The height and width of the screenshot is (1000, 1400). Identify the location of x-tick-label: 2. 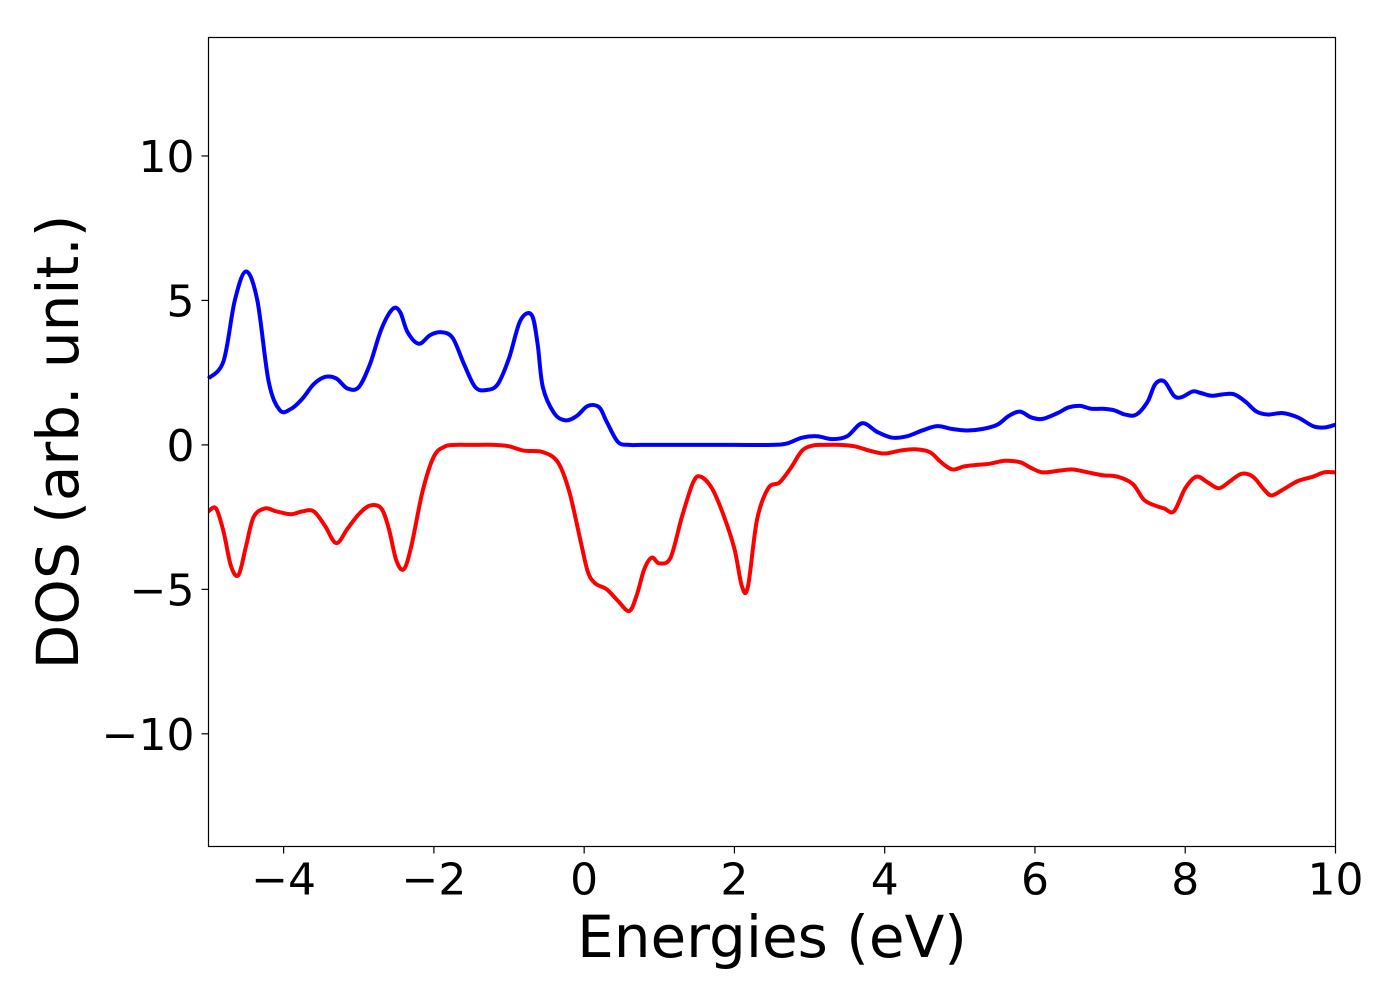
(734, 880).